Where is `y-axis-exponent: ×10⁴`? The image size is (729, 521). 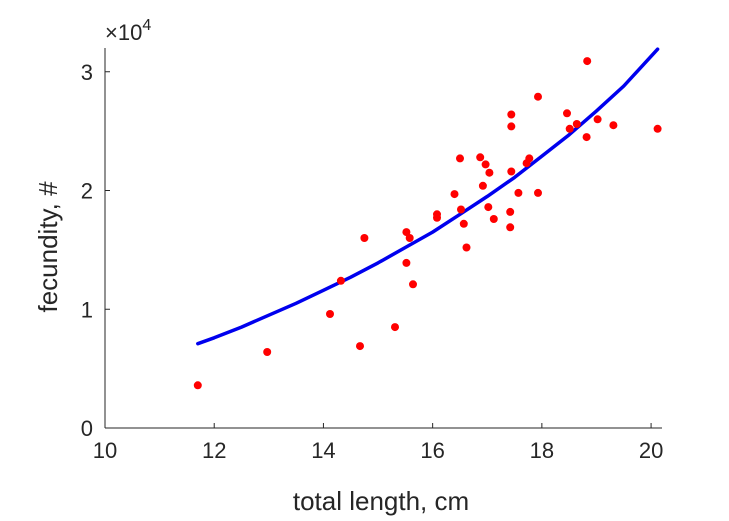 y-axis-exponent: ×10⁴ is located at coordinates (128, 31).